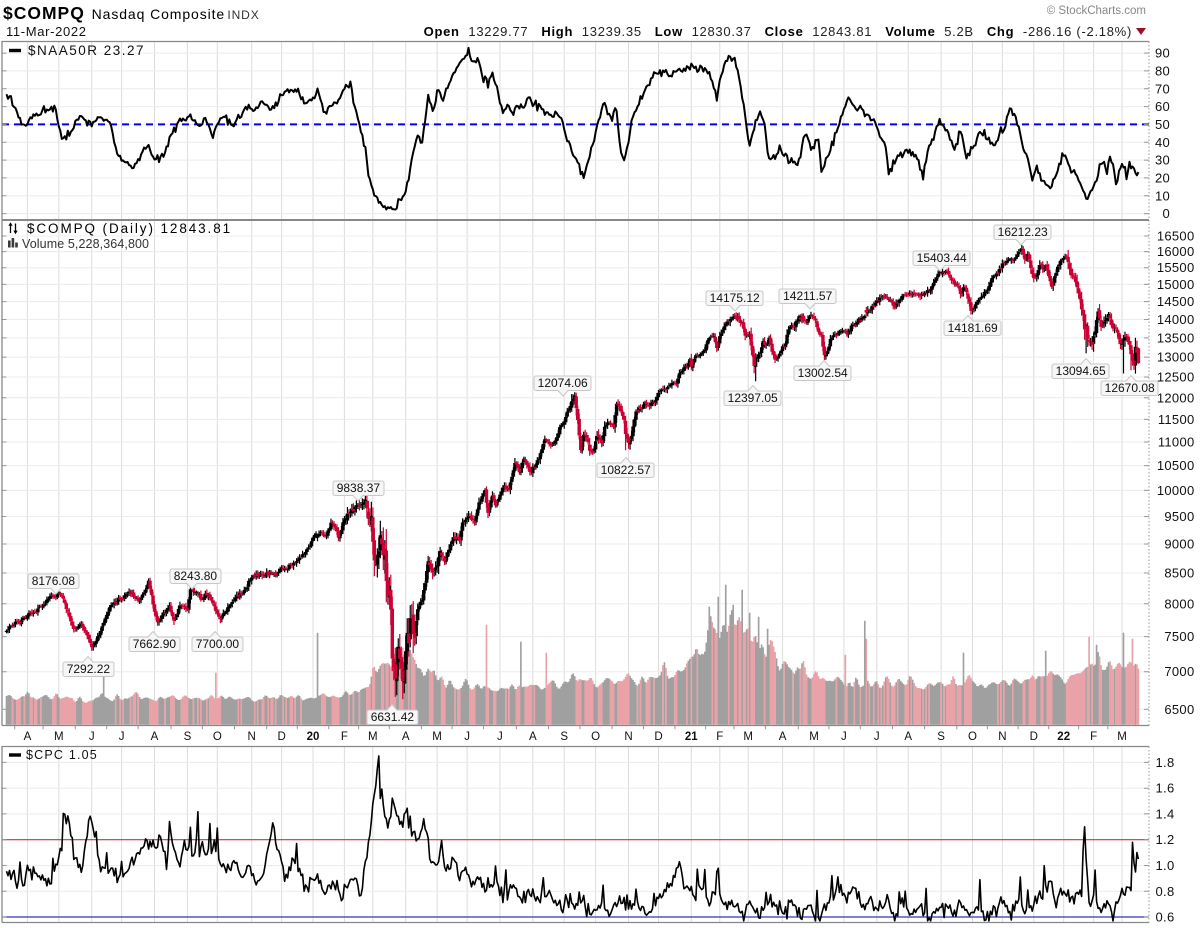  What do you see at coordinates (1176, 337) in the screenshot?
I see `svg-text: 13500` at bounding box center [1176, 337].